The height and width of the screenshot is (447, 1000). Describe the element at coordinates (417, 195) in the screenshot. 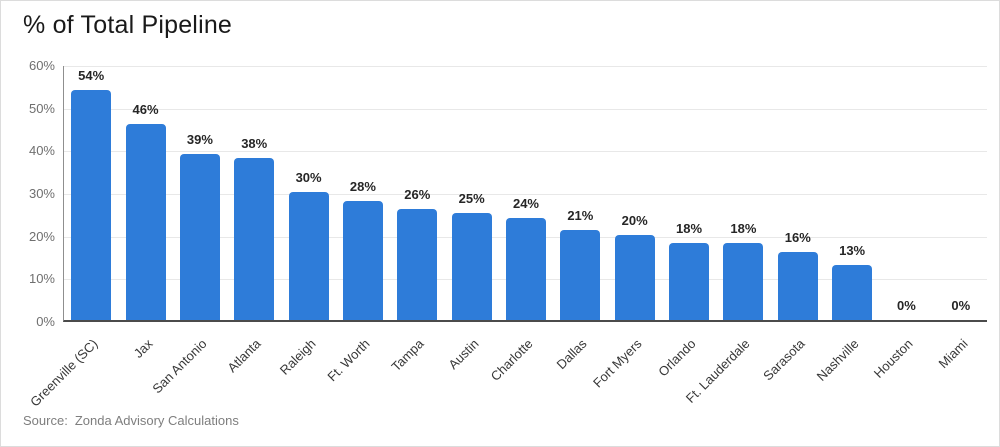

I see `bar-value-label: 26%` at that location.